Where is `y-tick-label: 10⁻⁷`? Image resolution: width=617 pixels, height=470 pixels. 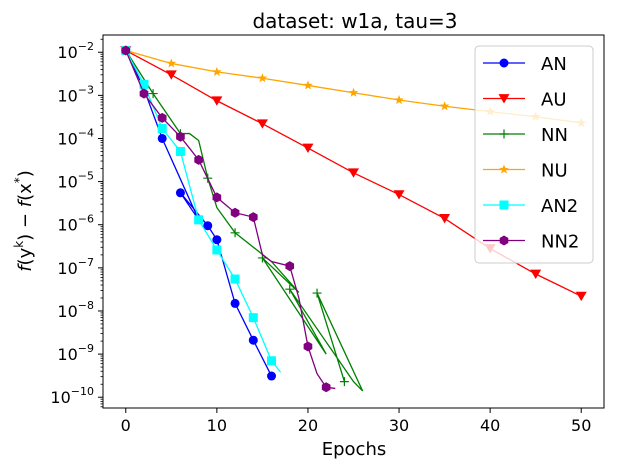 y-tick-label: 10⁻⁷ is located at coordinates (75, 267).